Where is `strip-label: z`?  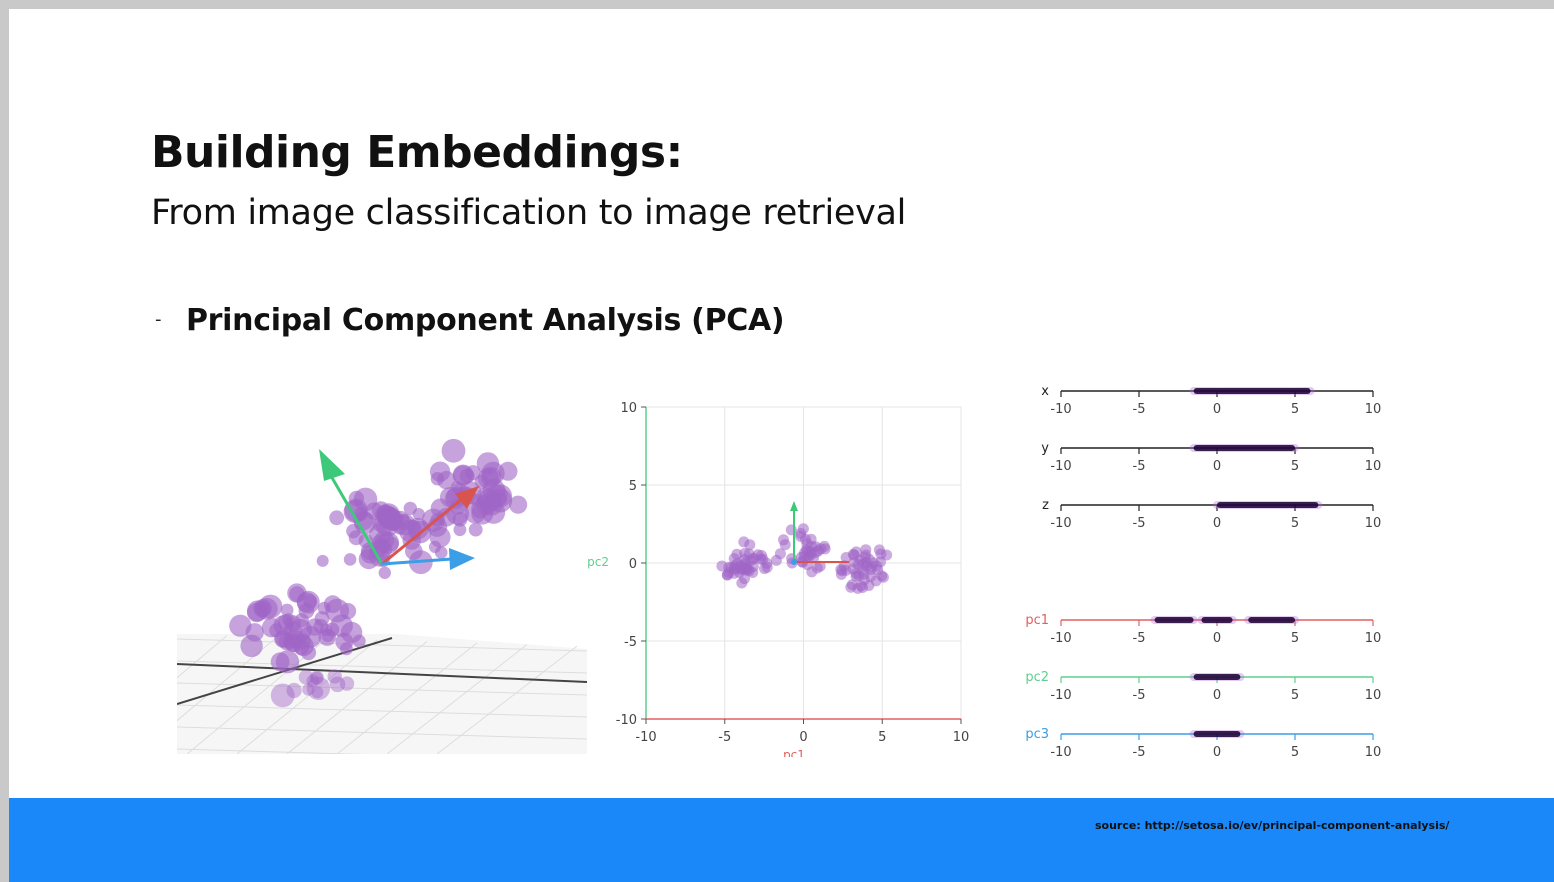
strip-label: z is located at coordinates (1045, 505).